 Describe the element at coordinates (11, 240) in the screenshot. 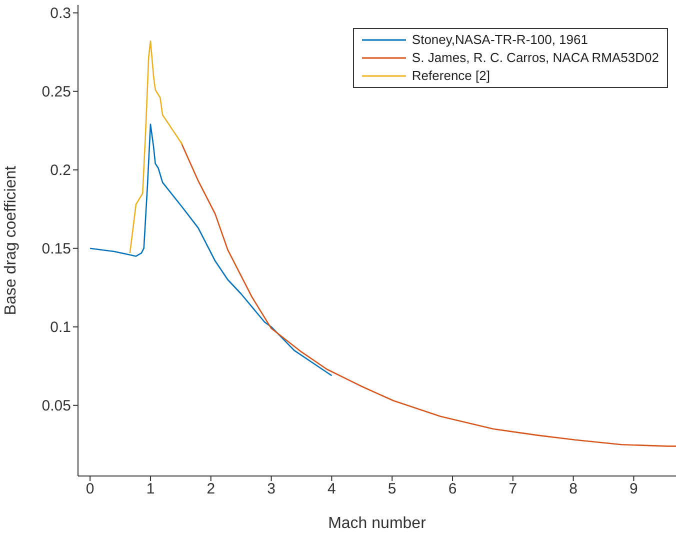

I see `y-axis-title: Base drag coefficient` at that location.